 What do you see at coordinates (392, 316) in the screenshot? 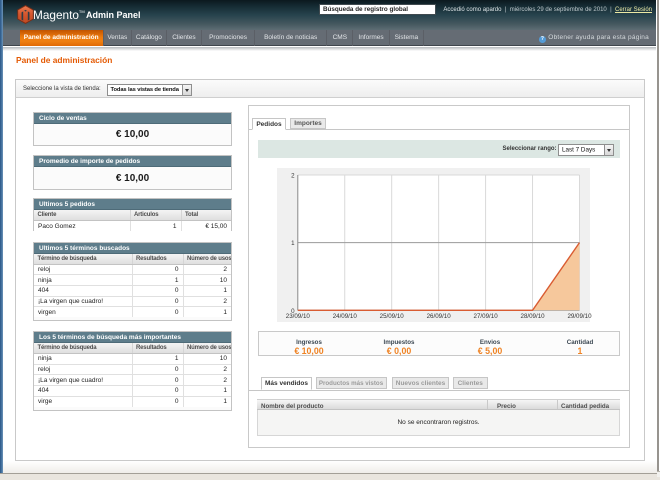
I see `svg-text: 25/09/10` at bounding box center [392, 316].